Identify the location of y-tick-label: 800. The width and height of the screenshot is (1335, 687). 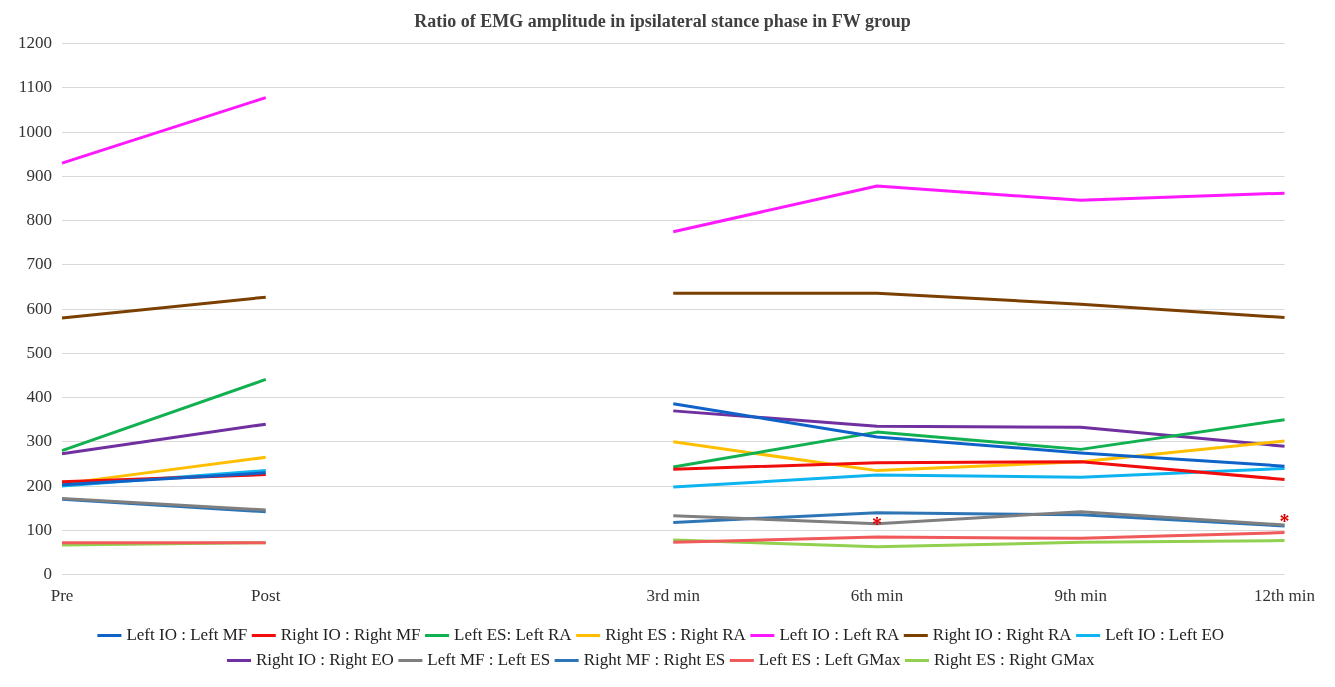
(39, 220).